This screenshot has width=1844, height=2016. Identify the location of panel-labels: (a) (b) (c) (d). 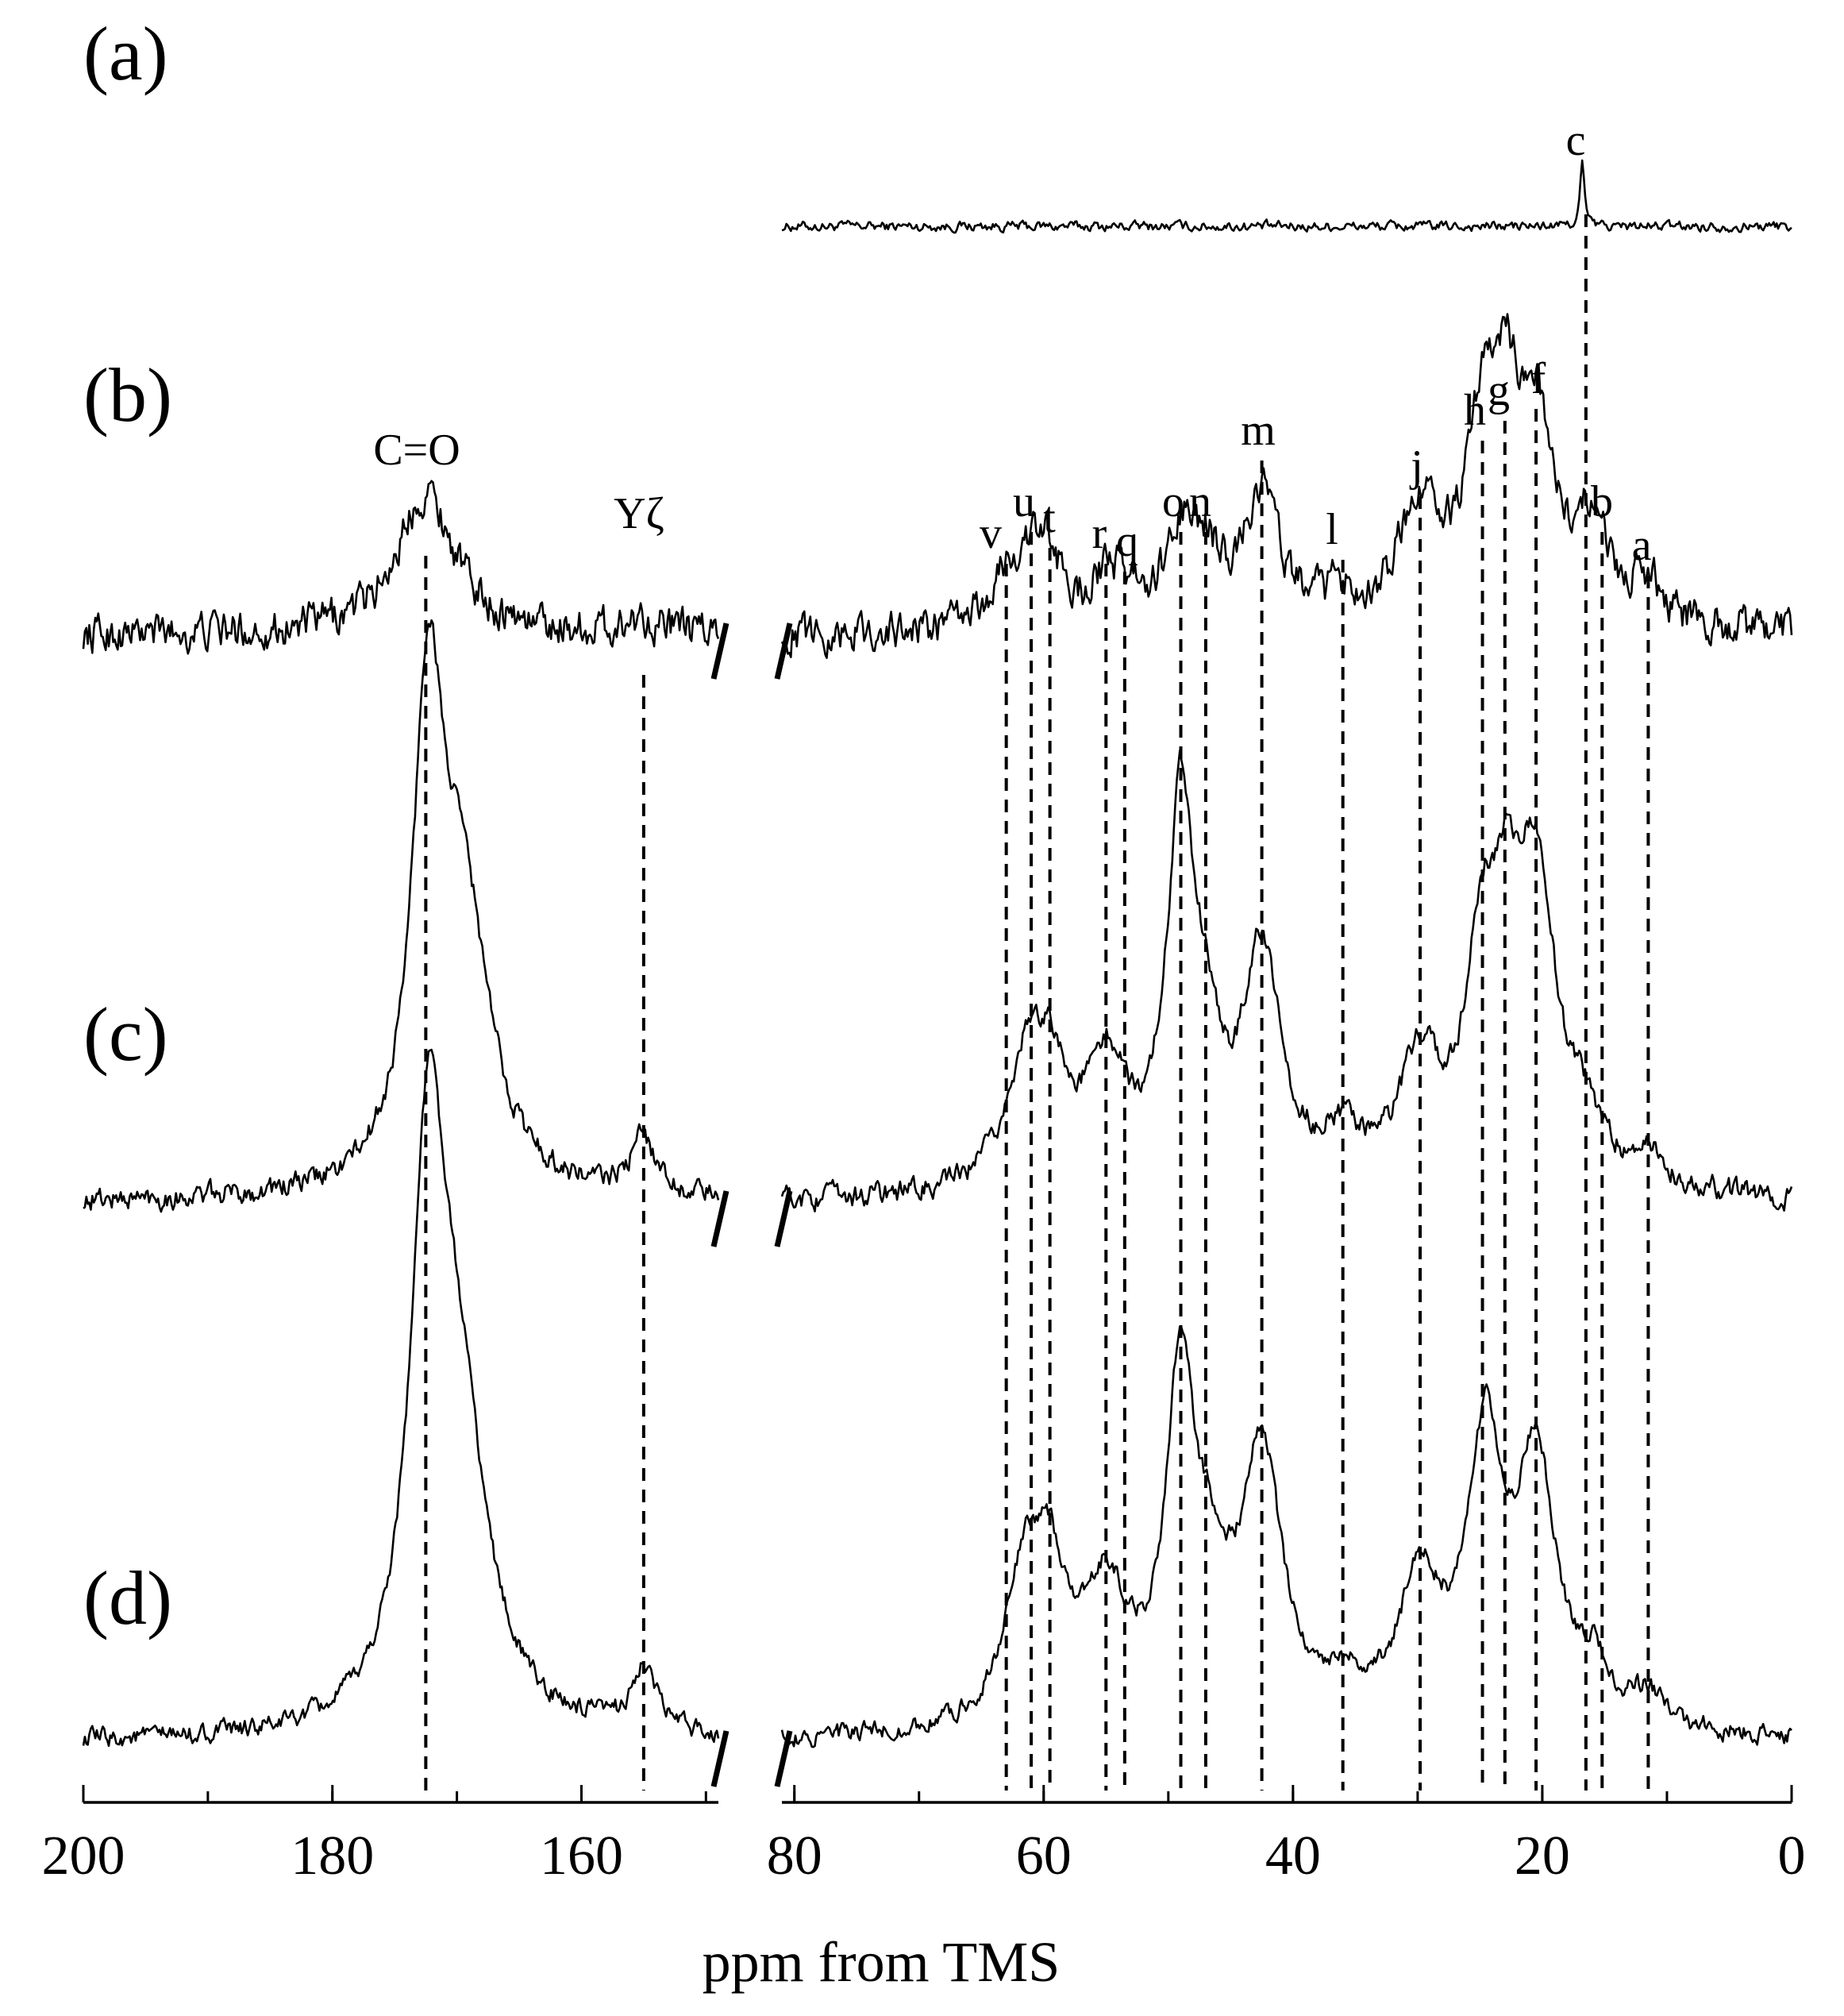
(127, 825).